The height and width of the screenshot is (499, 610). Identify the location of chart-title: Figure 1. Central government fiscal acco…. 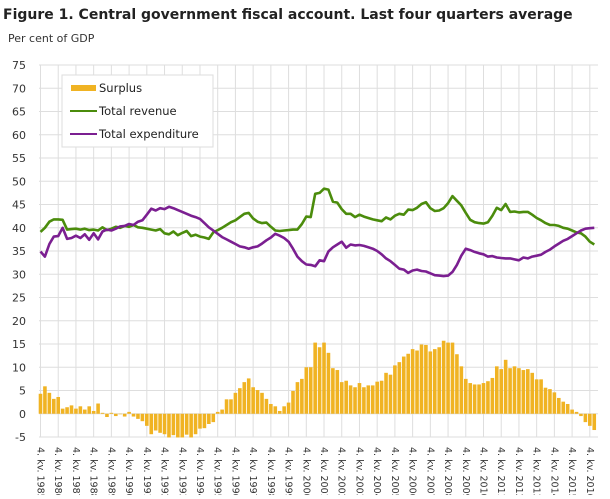
(288, 15).